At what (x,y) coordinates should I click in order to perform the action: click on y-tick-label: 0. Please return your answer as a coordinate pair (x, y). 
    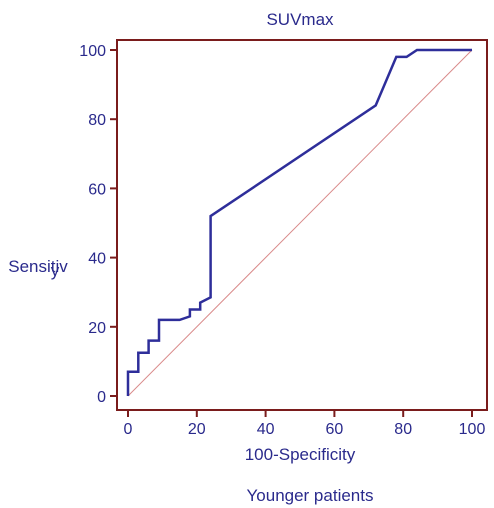
    Looking at the image, I should click on (101, 397).